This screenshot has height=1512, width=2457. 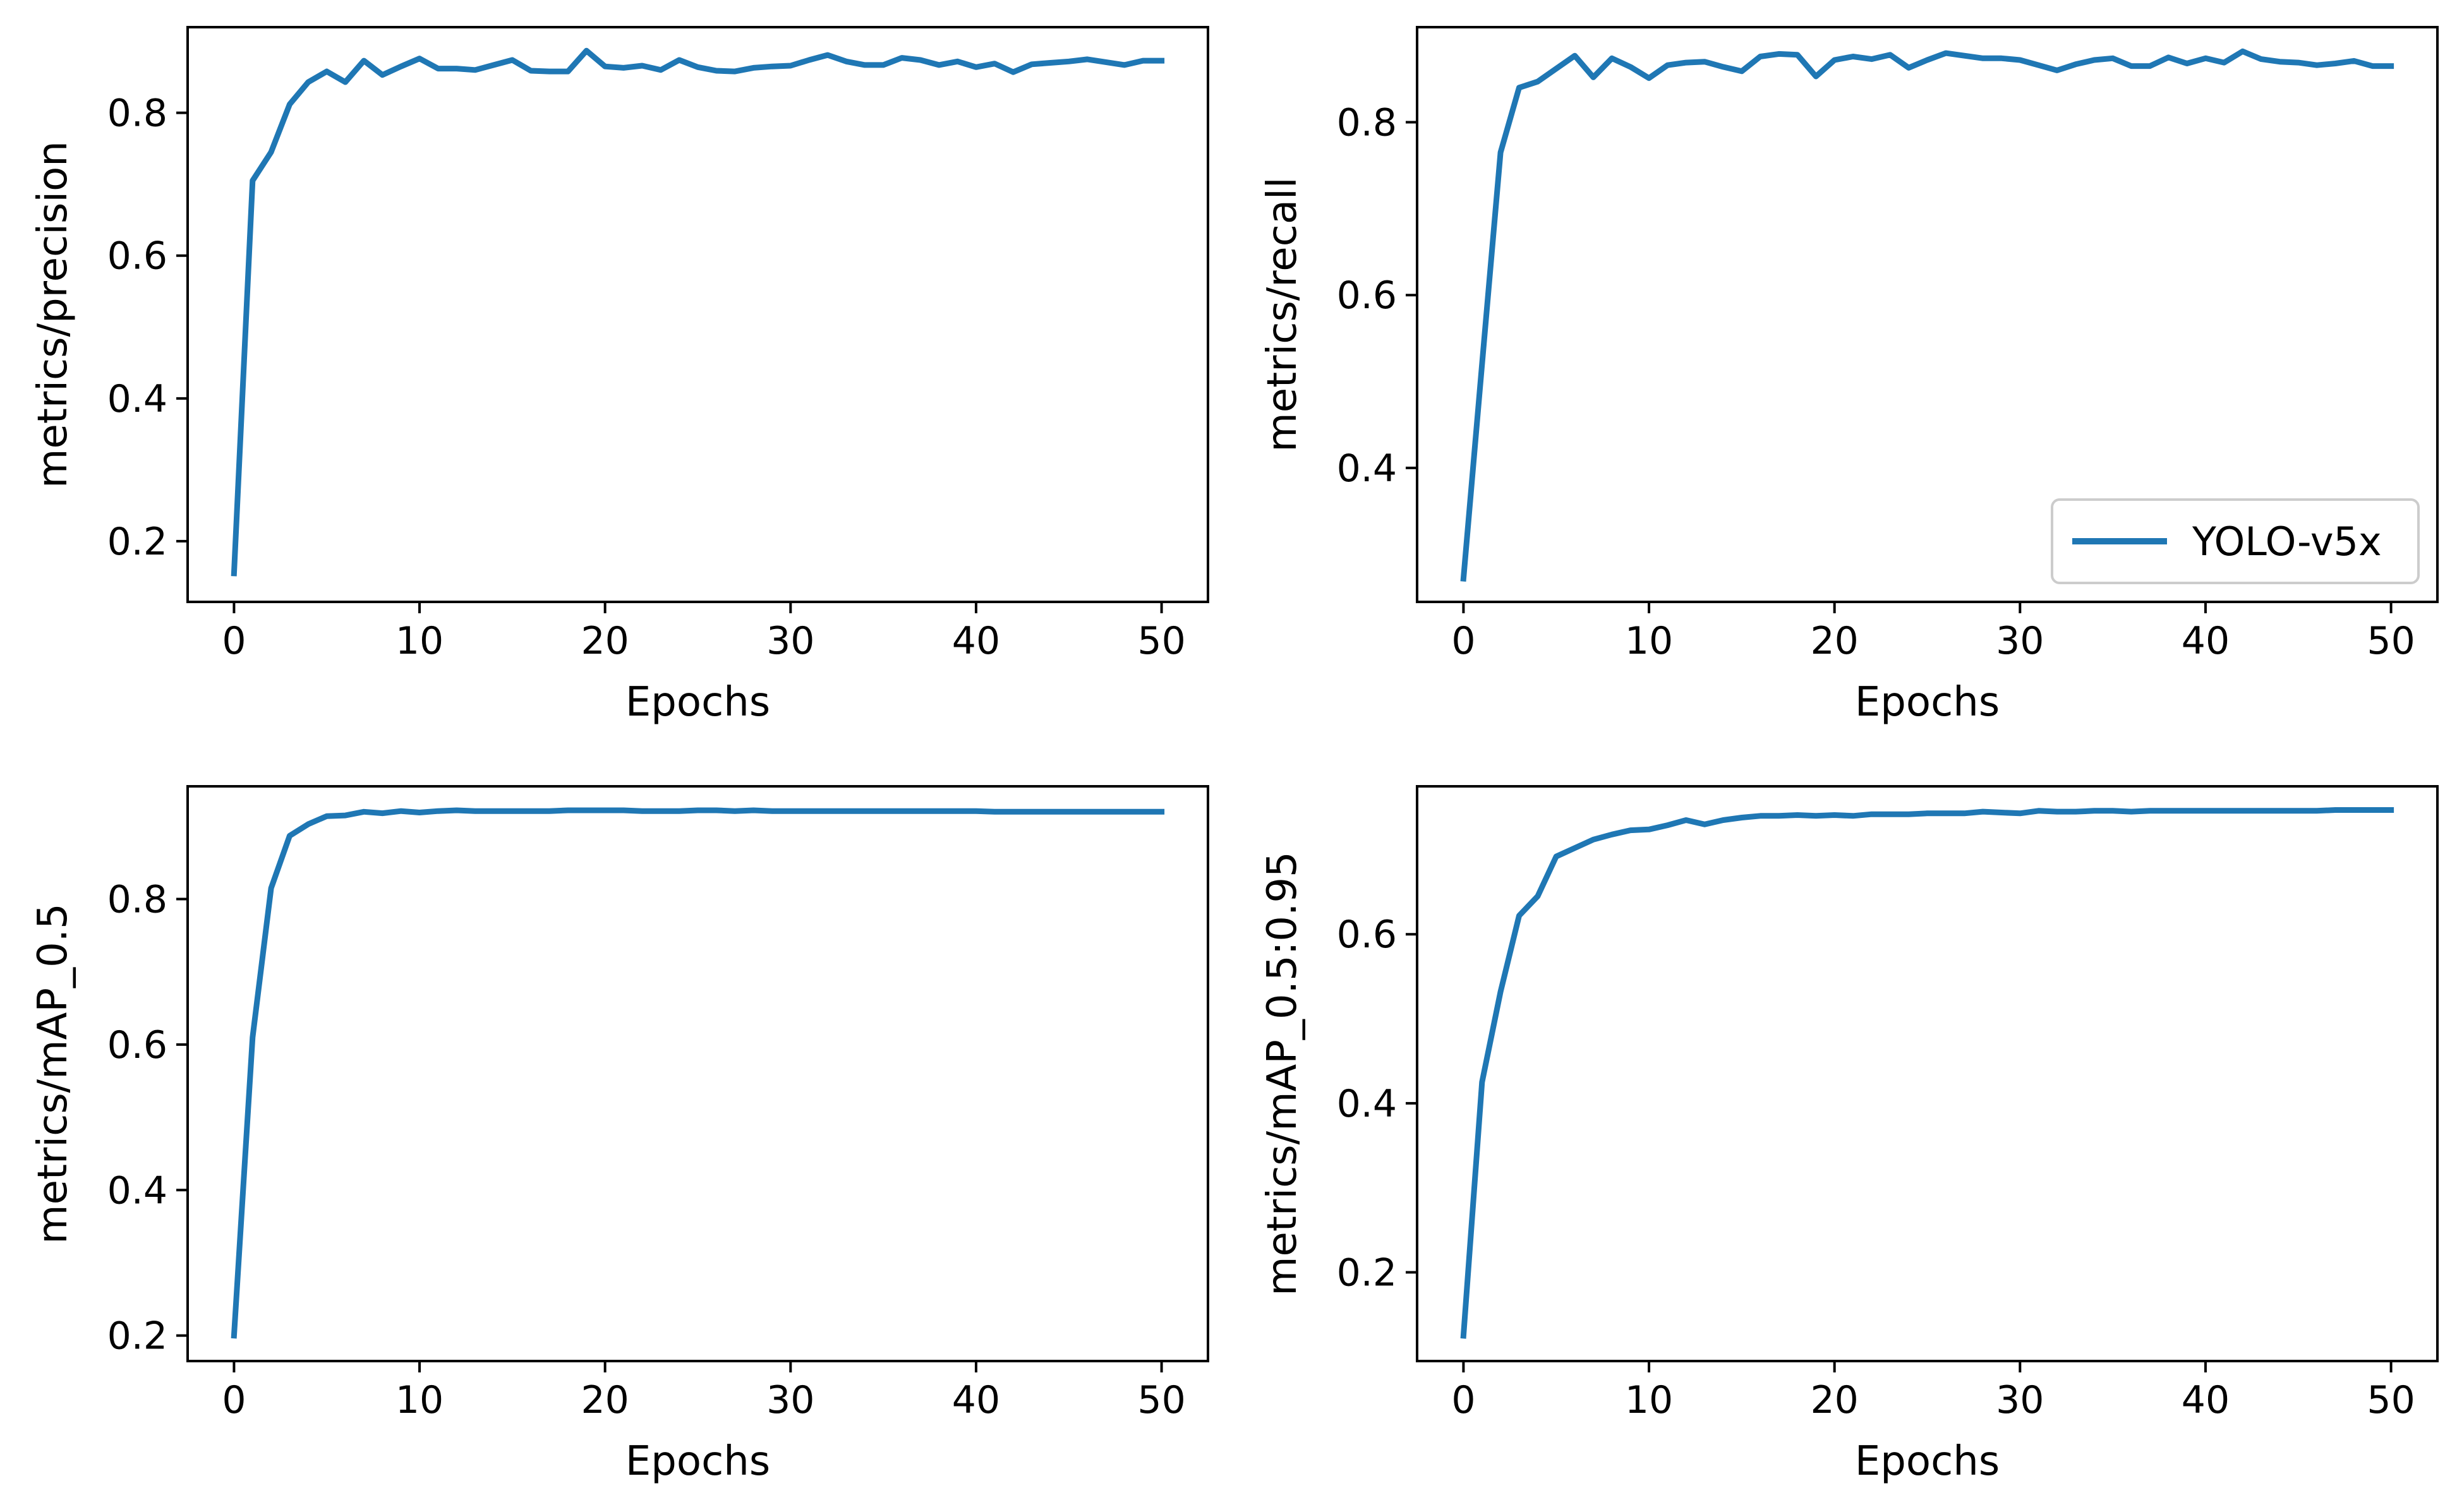 I want to click on series-line-map5095, so click(x=1927, y=1073).